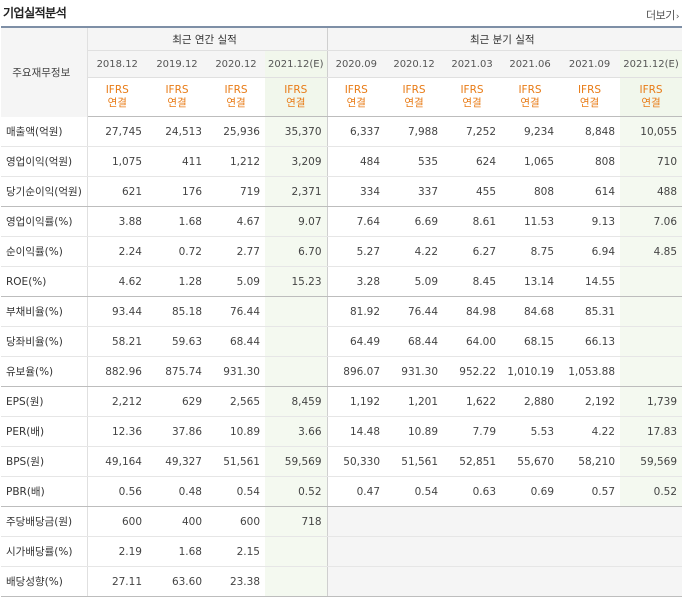  What do you see at coordinates (117, 161) in the screenshot?
I see `annual-value-cell: 1,075` at bounding box center [117, 161].